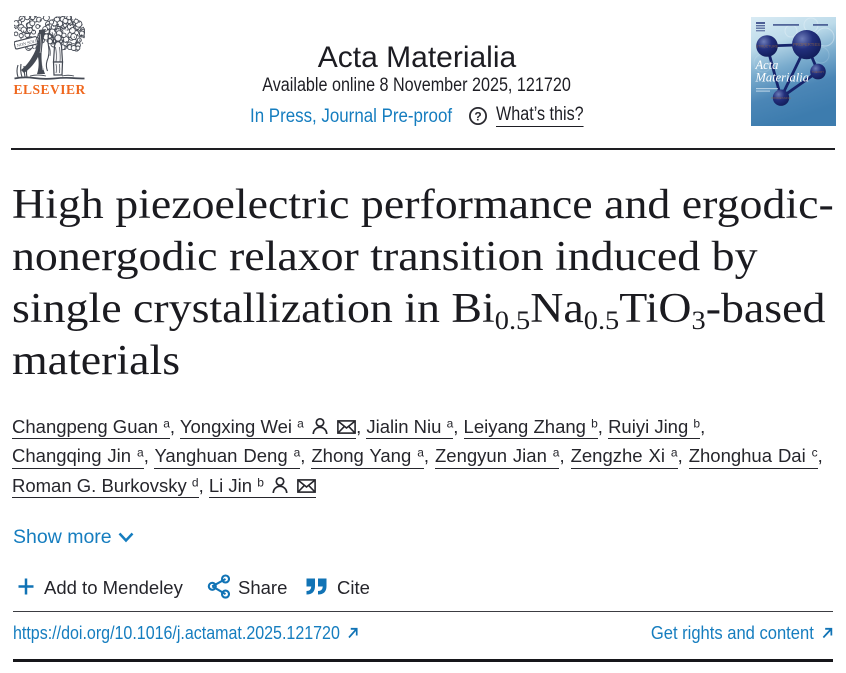 This screenshot has width=846, height=673. Describe the element at coordinates (767, 47) in the screenshot. I see `svg-text: STRUCTURE` at that location.